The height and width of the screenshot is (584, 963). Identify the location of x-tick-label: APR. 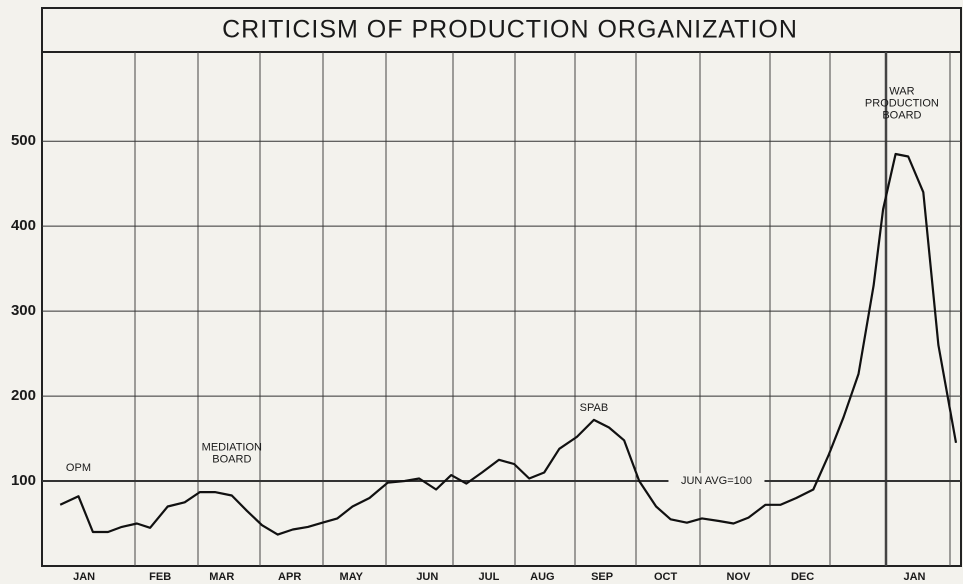
(289, 577).